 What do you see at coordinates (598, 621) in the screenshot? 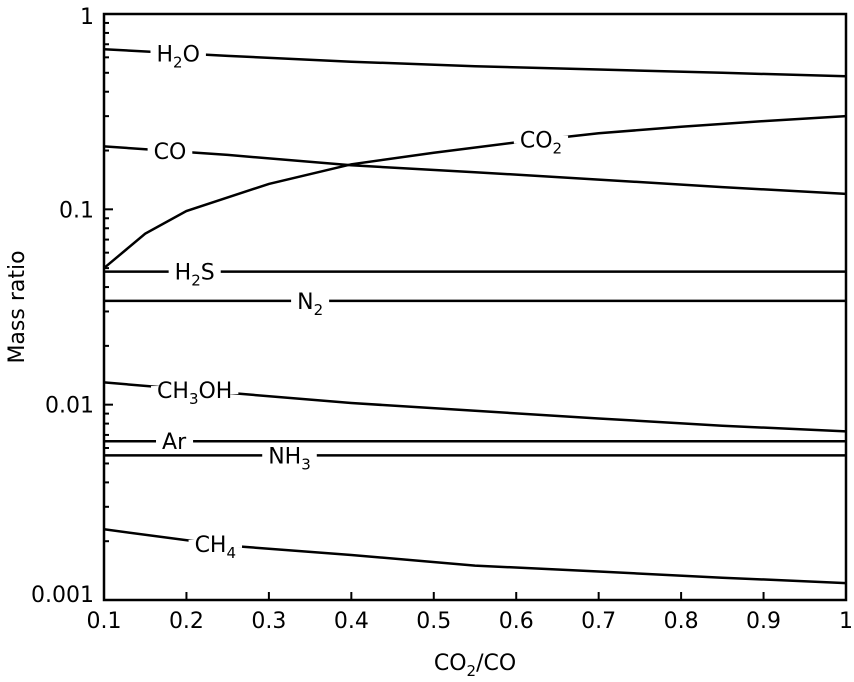
I see `x-tick-label: 0.7` at bounding box center [598, 621].